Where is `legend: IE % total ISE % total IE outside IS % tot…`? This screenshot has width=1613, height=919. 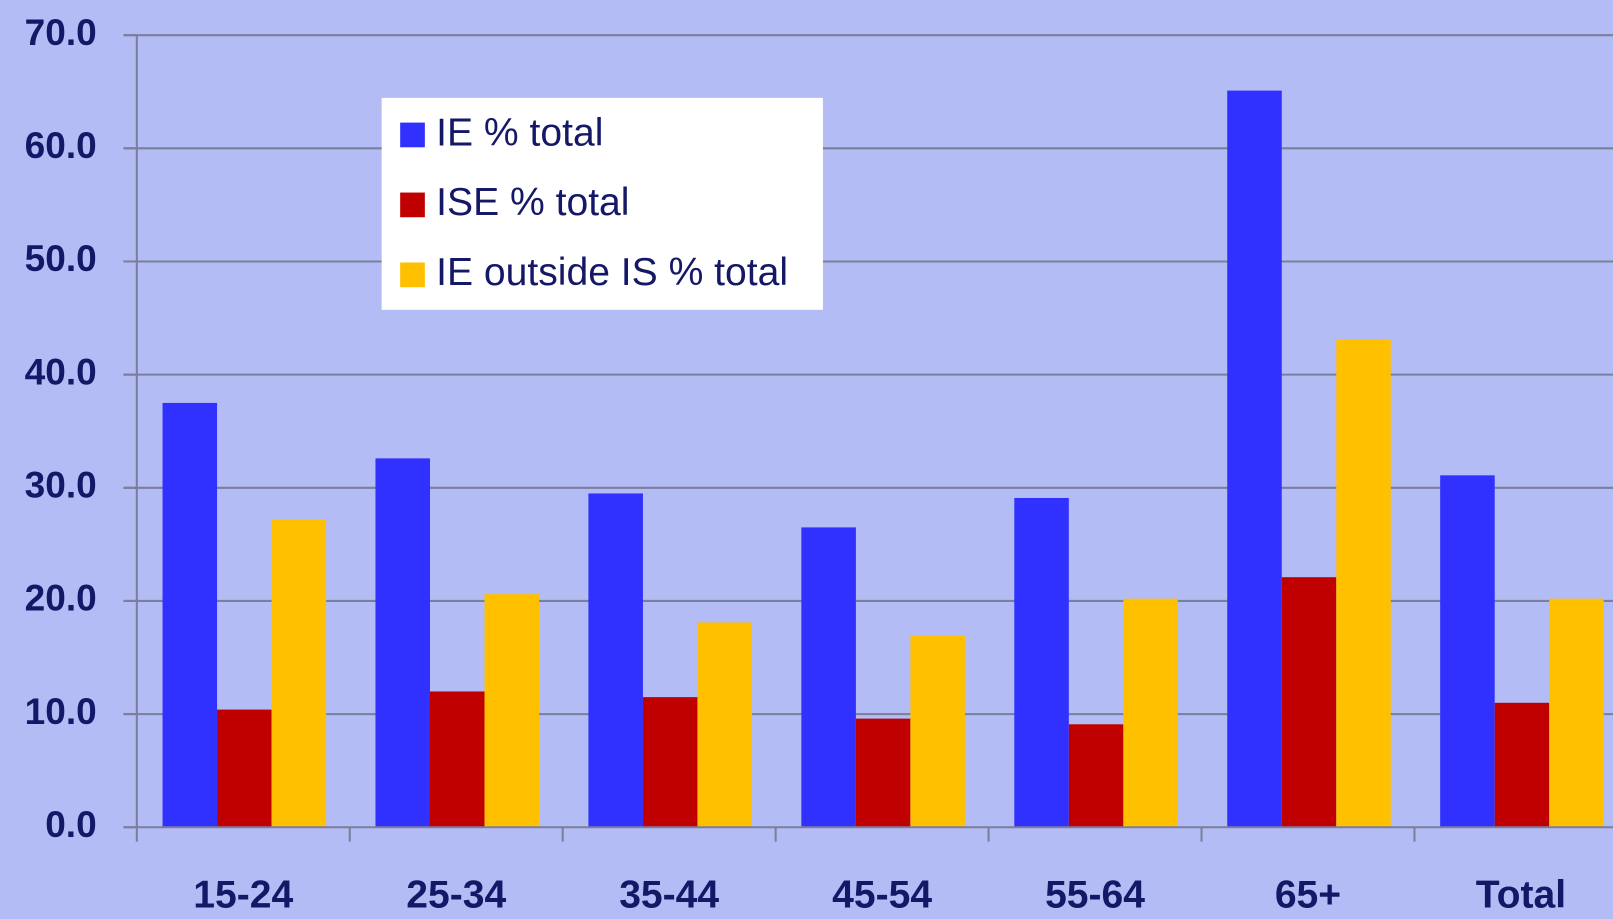 legend: IE % total ISE % total IE outside IS % tot… is located at coordinates (602, 203).